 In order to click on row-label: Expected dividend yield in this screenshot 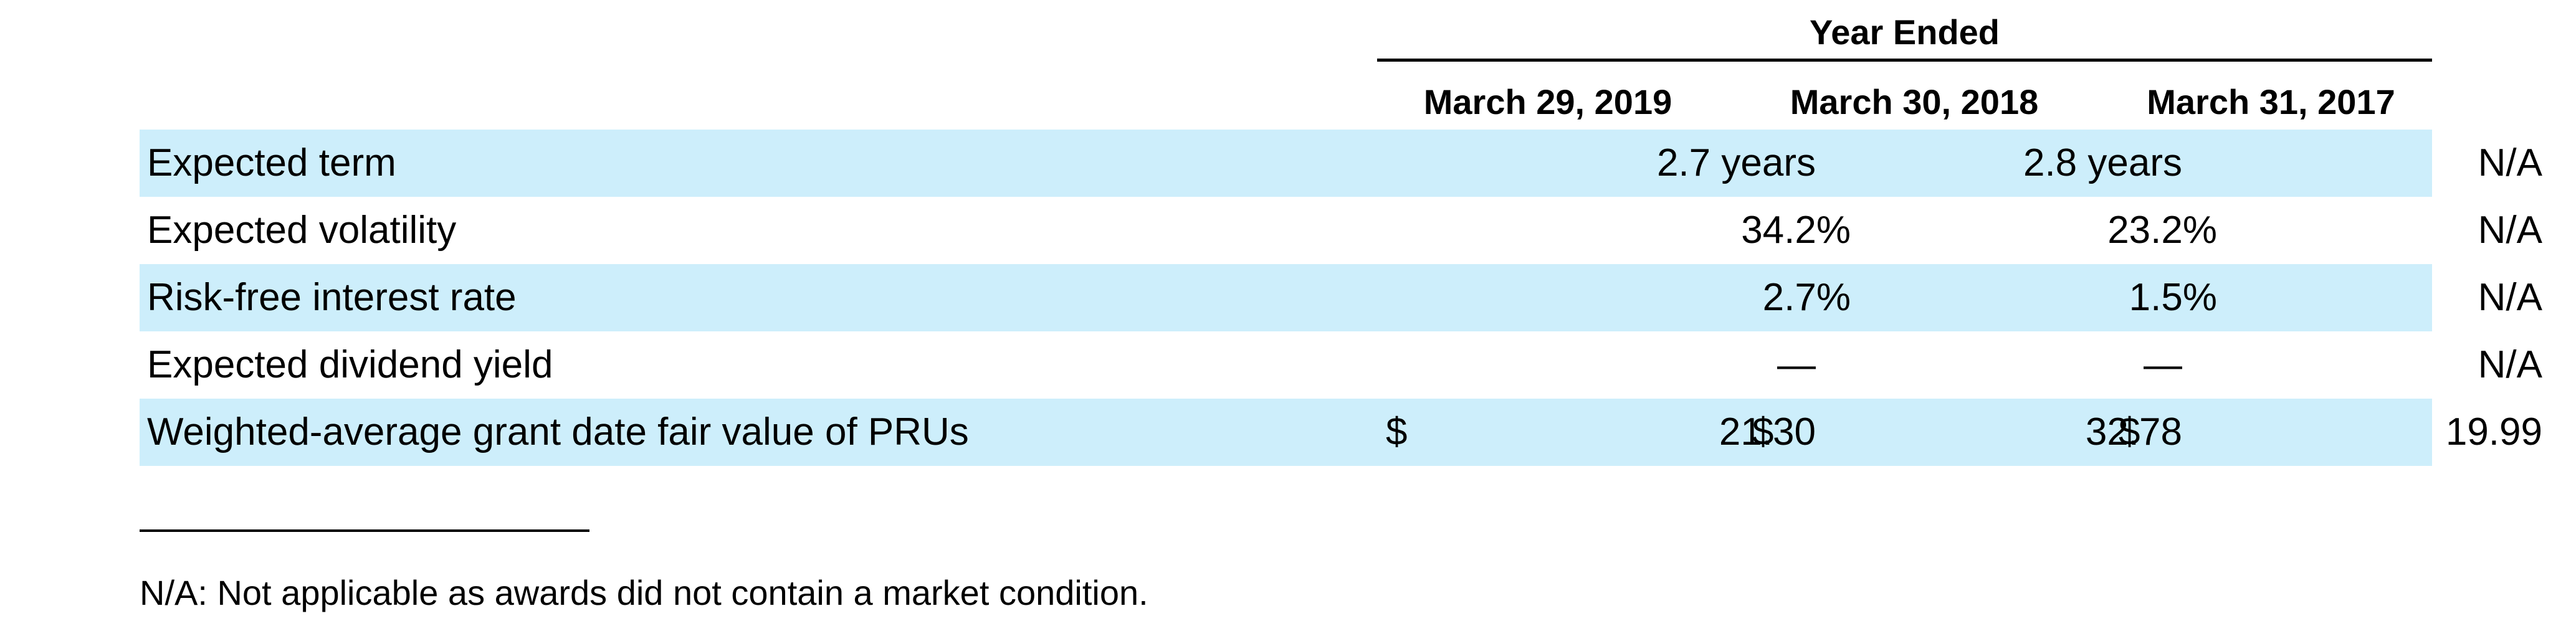, I will do `click(350, 364)`.